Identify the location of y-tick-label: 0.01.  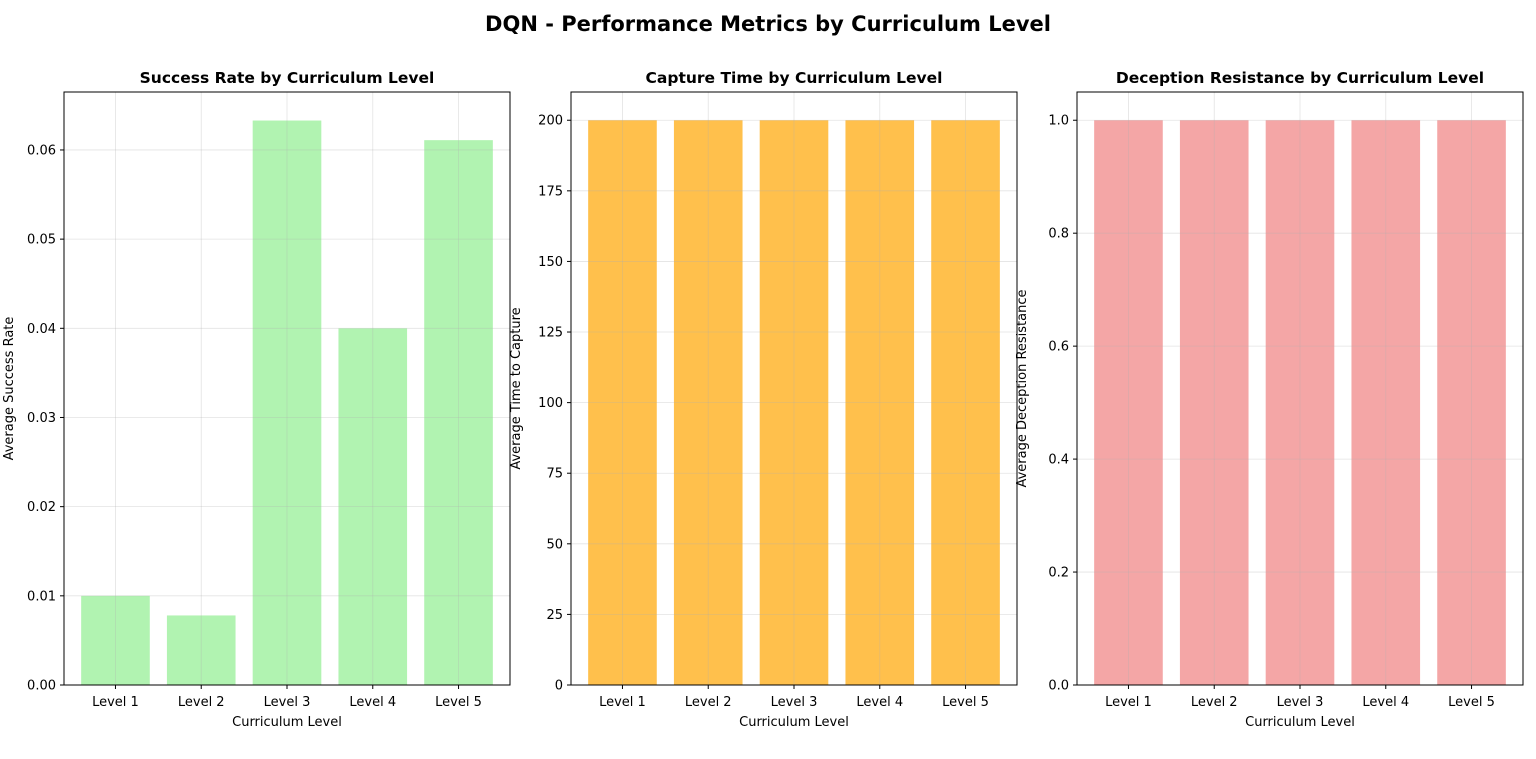
(41, 596).